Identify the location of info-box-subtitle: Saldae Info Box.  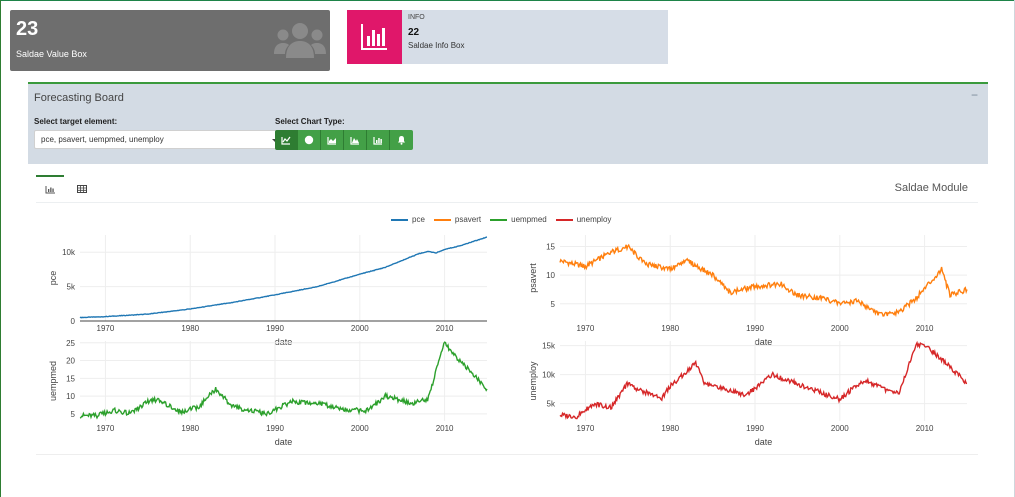
(436, 45).